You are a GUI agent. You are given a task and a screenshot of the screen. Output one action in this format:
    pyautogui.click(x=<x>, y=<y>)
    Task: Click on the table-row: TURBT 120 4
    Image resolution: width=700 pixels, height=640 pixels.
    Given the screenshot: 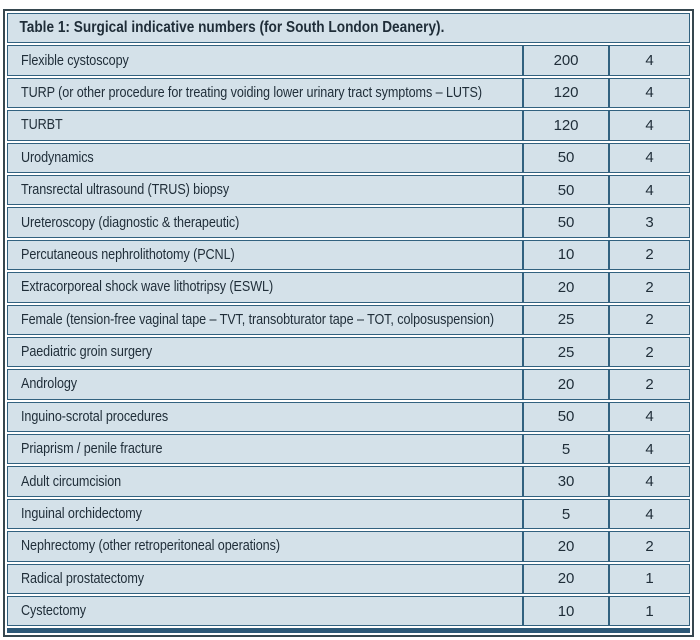 What is the action you would take?
    pyautogui.click(x=348, y=125)
    